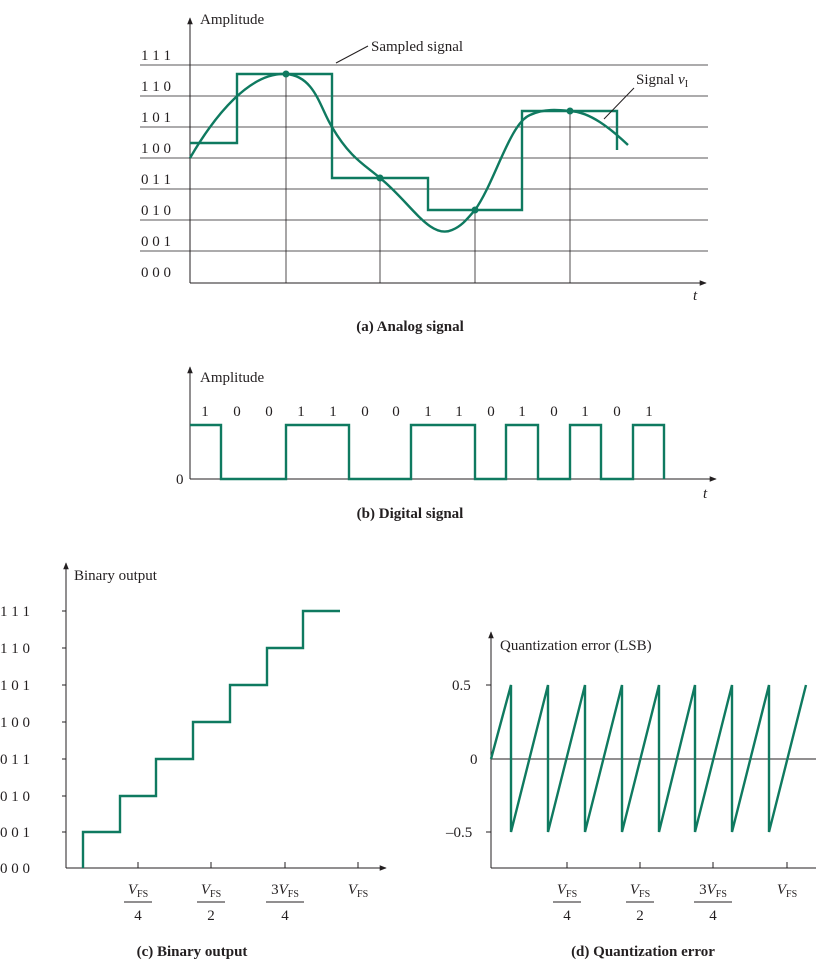 The width and height of the screenshot is (820, 962). What do you see at coordinates (662, 81) in the screenshot?
I see `signal-vi-label: Signal vI` at bounding box center [662, 81].